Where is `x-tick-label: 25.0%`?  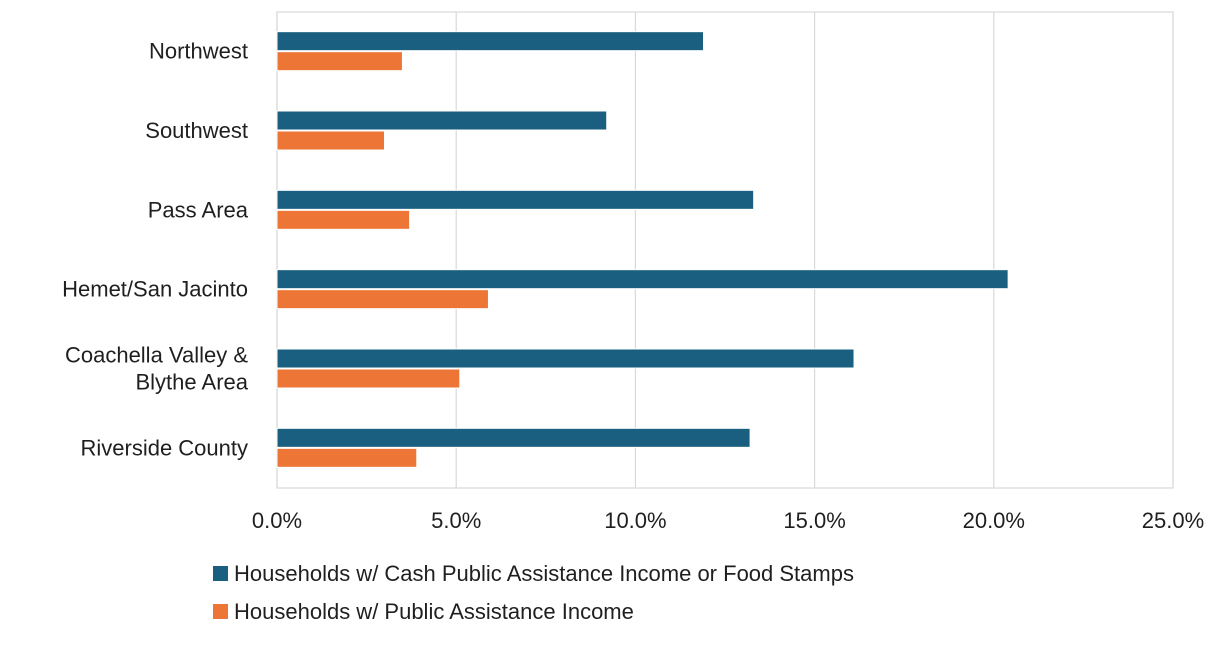
x-tick-label: 25.0% is located at coordinates (1173, 520).